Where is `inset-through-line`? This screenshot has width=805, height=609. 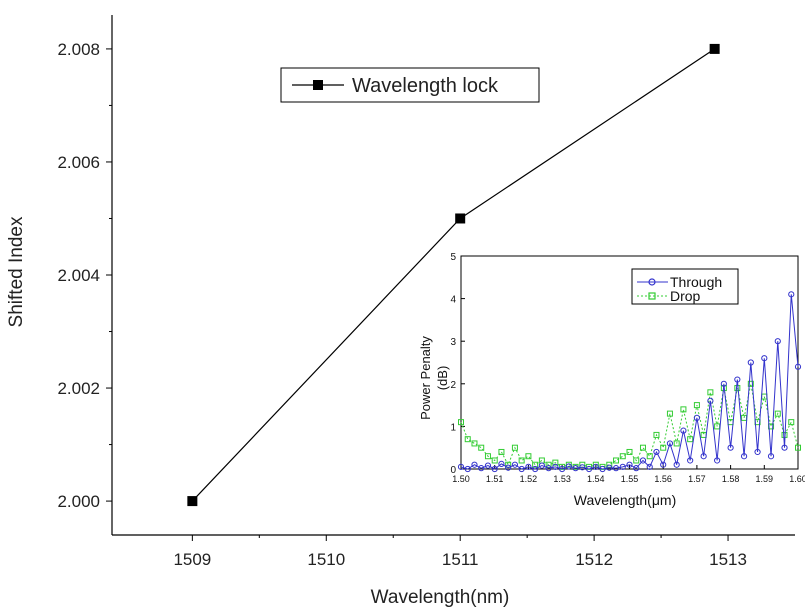 inset-through-line is located at coordinates (629, 382).